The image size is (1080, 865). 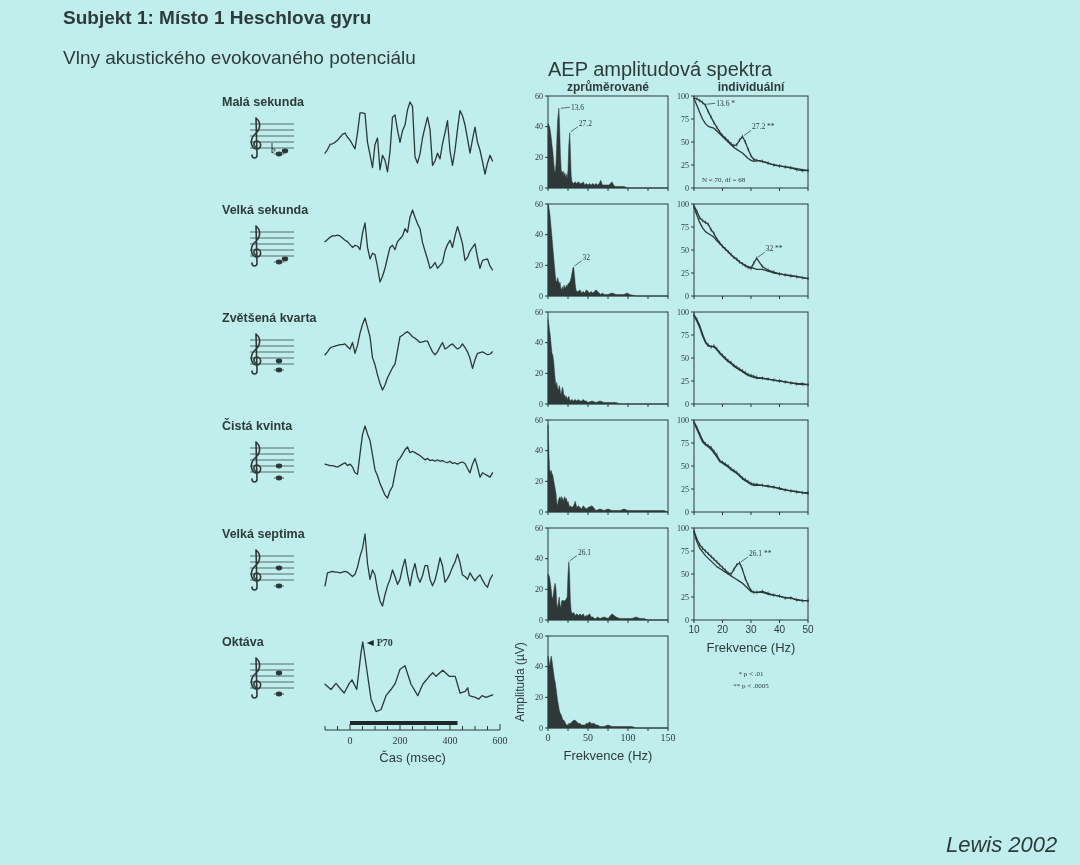 What do you see at coordinates (608, 87) in the screenshot?
I see `chart-title: zprůměrované` at bounding box center [608, 87].